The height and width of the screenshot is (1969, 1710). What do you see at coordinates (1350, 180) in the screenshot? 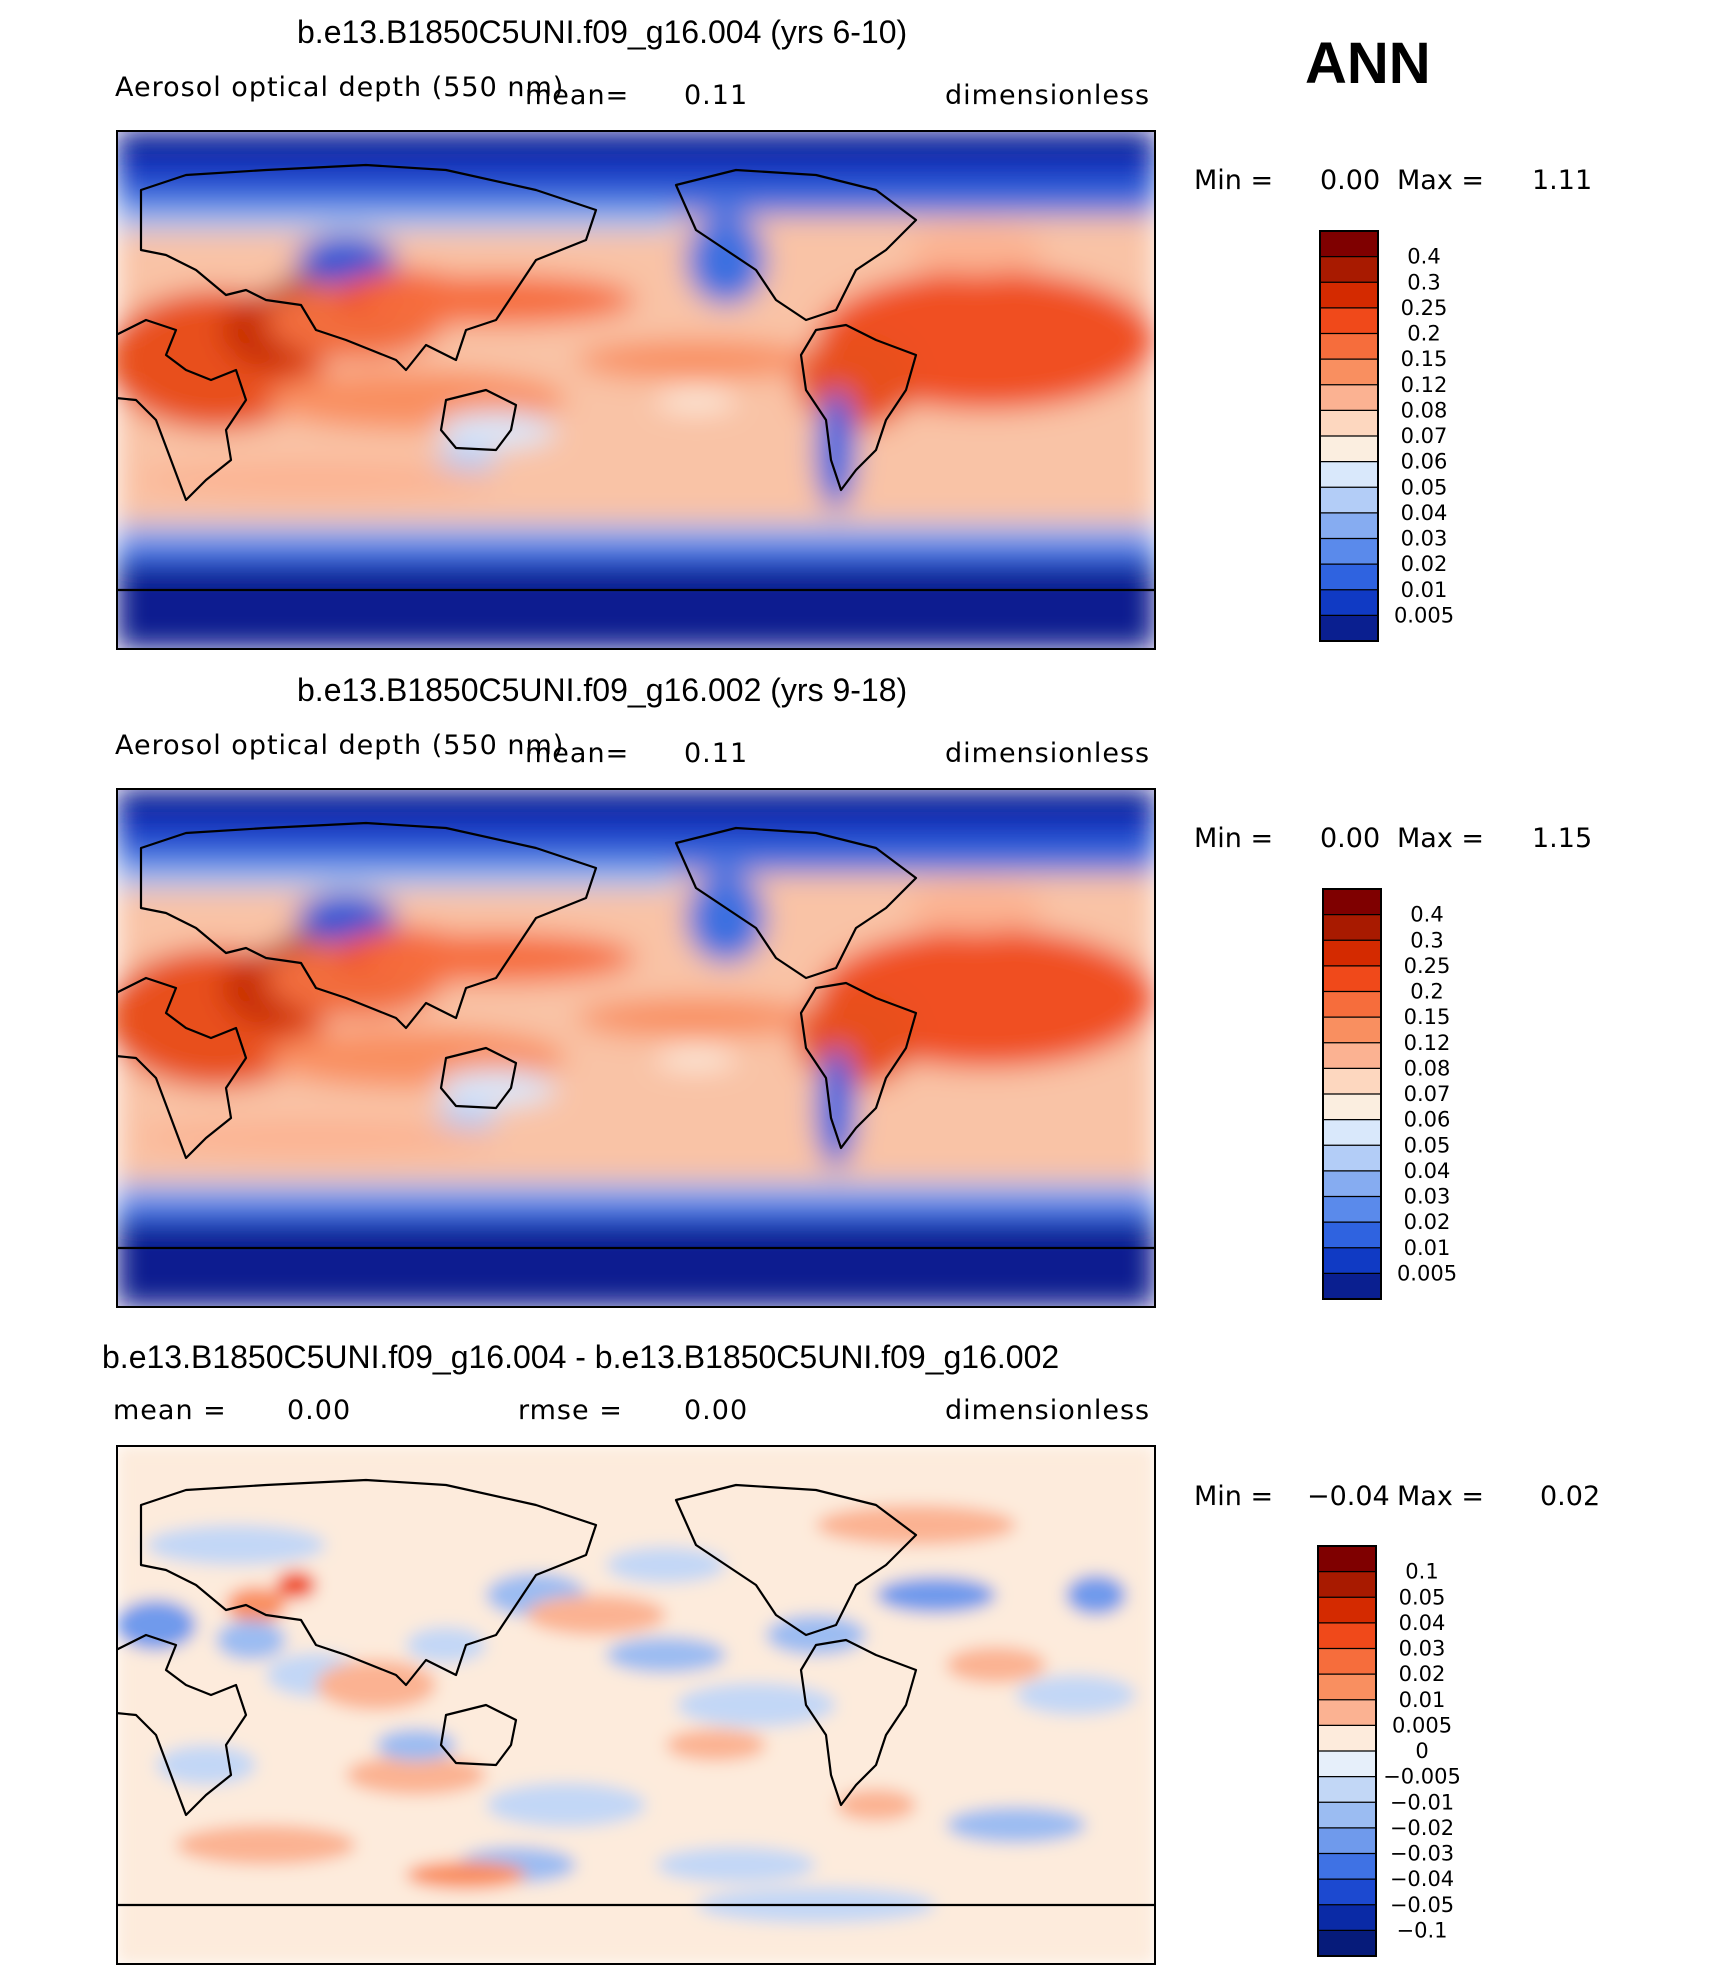
I see `panel-1-min-value: 0.00` at bounding box center [1350, 180].